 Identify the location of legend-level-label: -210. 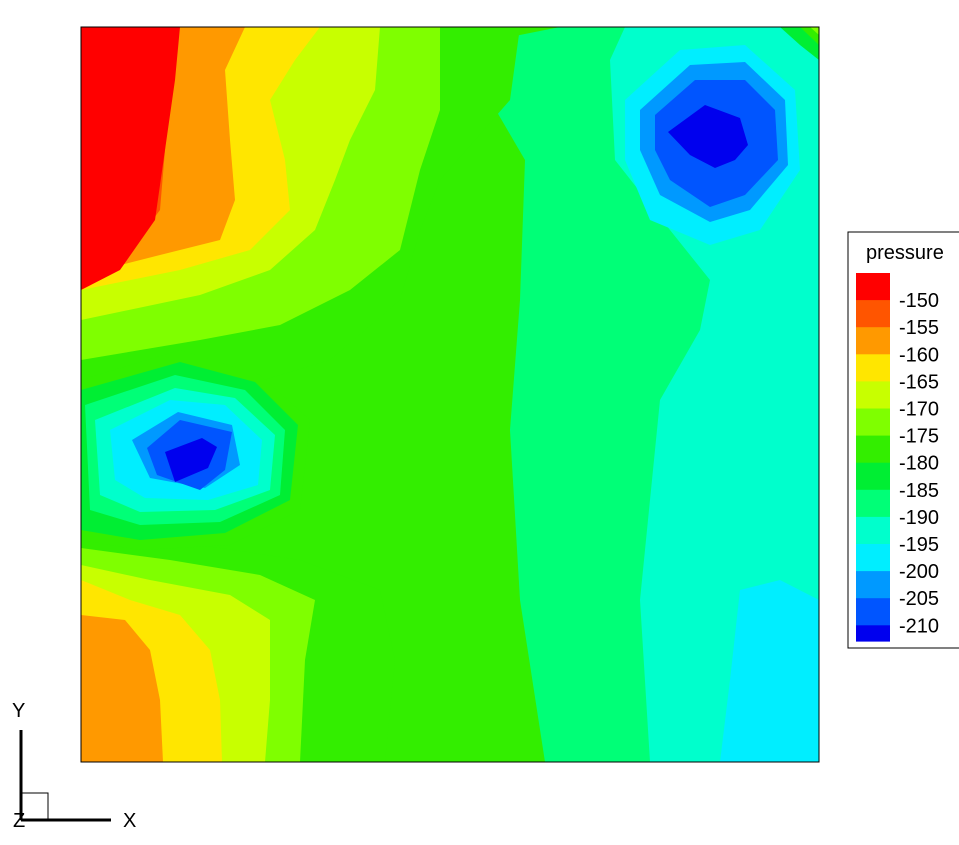
(919, 626).